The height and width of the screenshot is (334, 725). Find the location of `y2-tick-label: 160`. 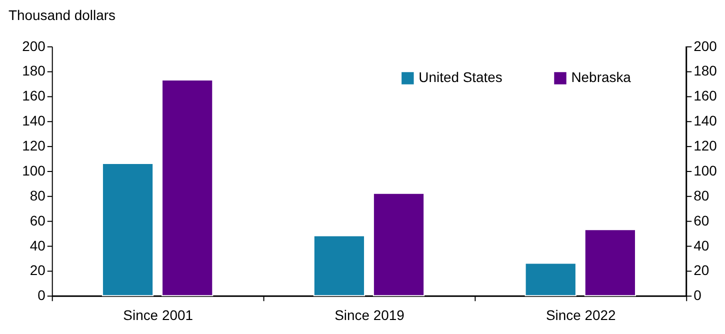

y2-tick-label: 160 is located at coordinates (706, 96).